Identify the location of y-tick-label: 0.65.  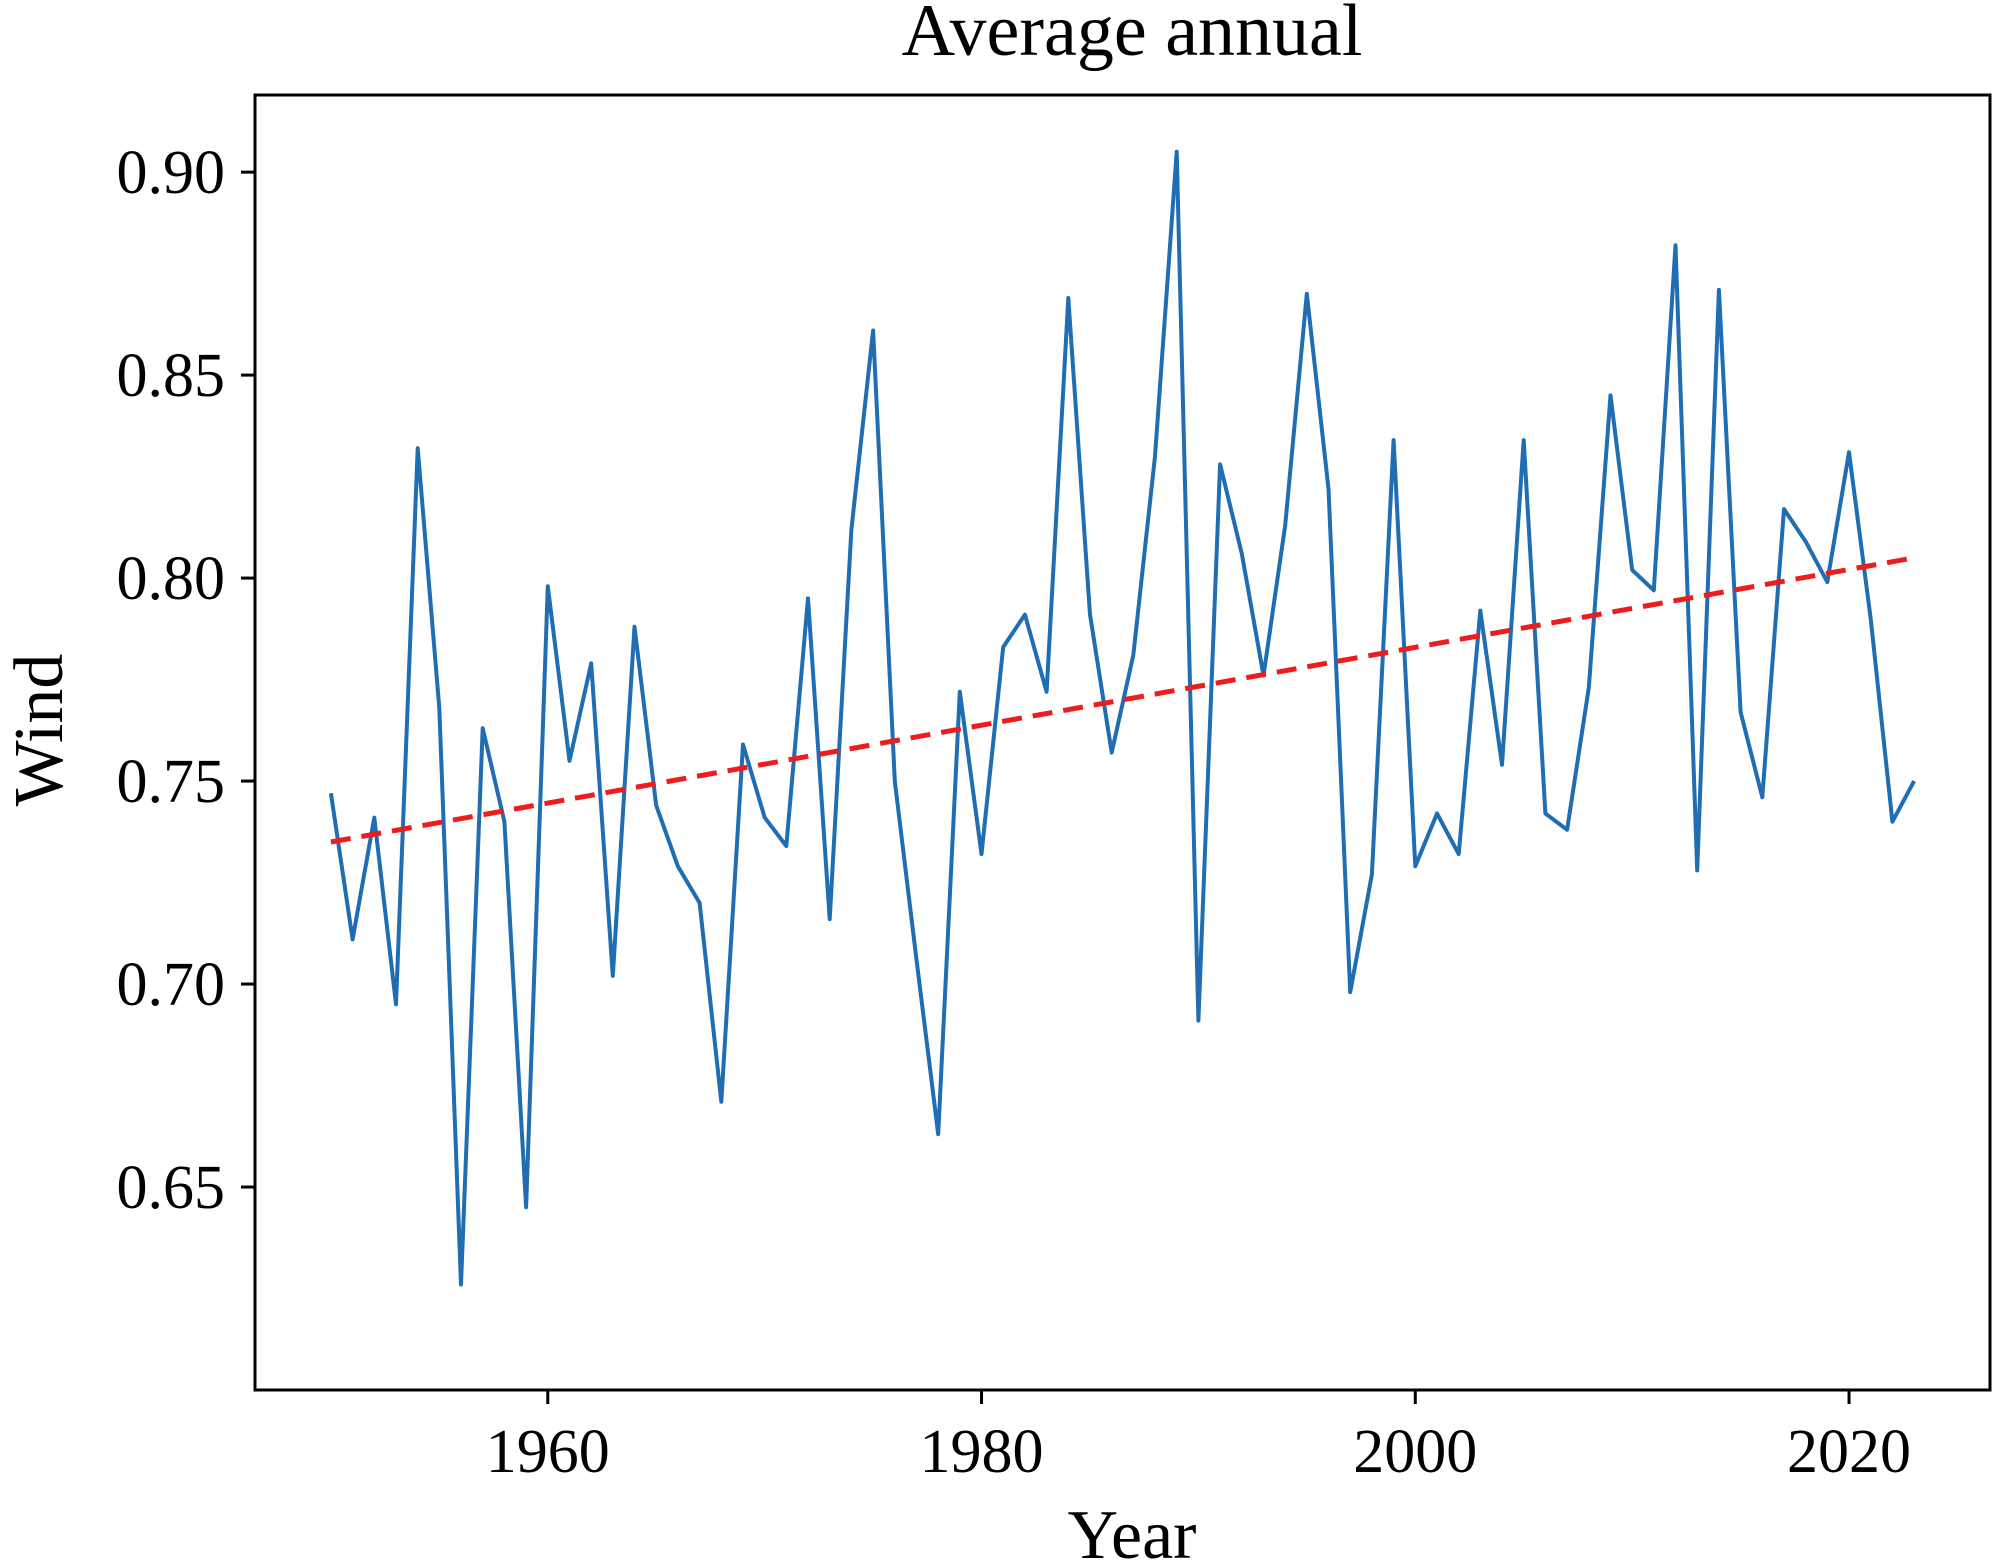
(171, 1188).